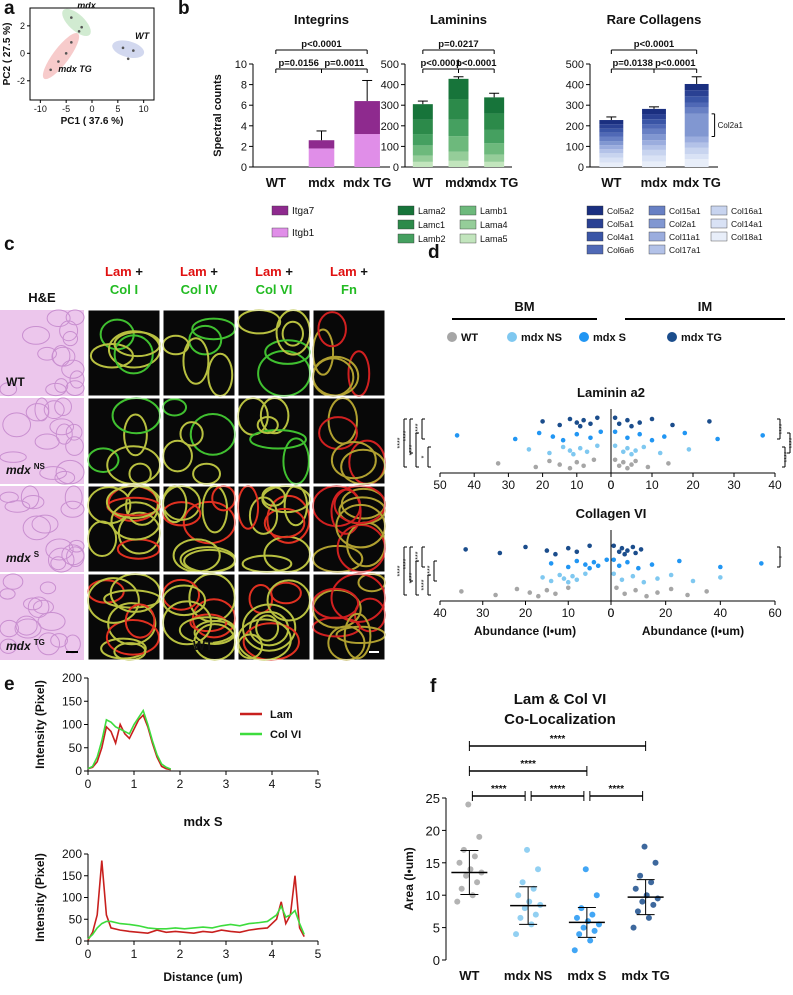 The width and height of the screenshot is (793, 995). Describe the element at coordinates (244, 127) in the screenshot. I see `y-tick-label: 4` at that location.